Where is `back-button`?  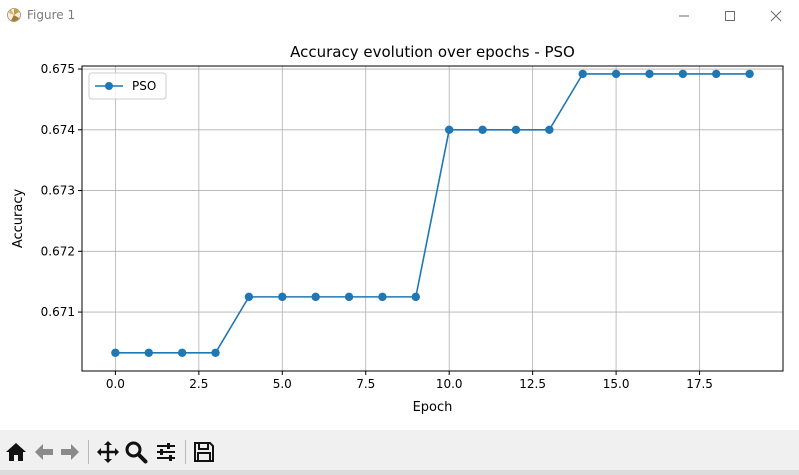
back-button is located at coordinates (44, 452).